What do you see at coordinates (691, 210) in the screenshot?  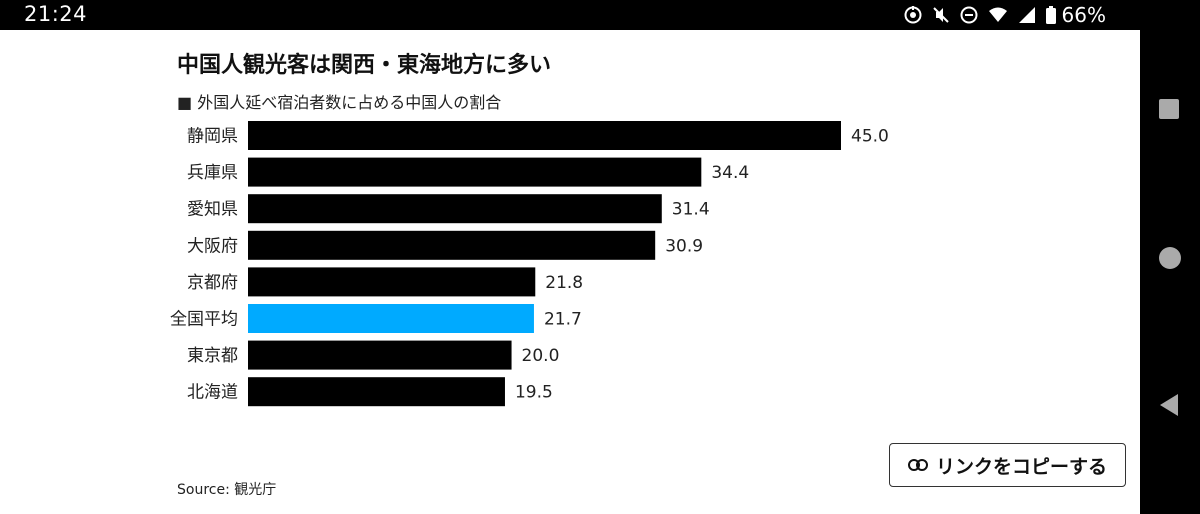 I see `value-label: 31.4` at bounding box center [691, 210].